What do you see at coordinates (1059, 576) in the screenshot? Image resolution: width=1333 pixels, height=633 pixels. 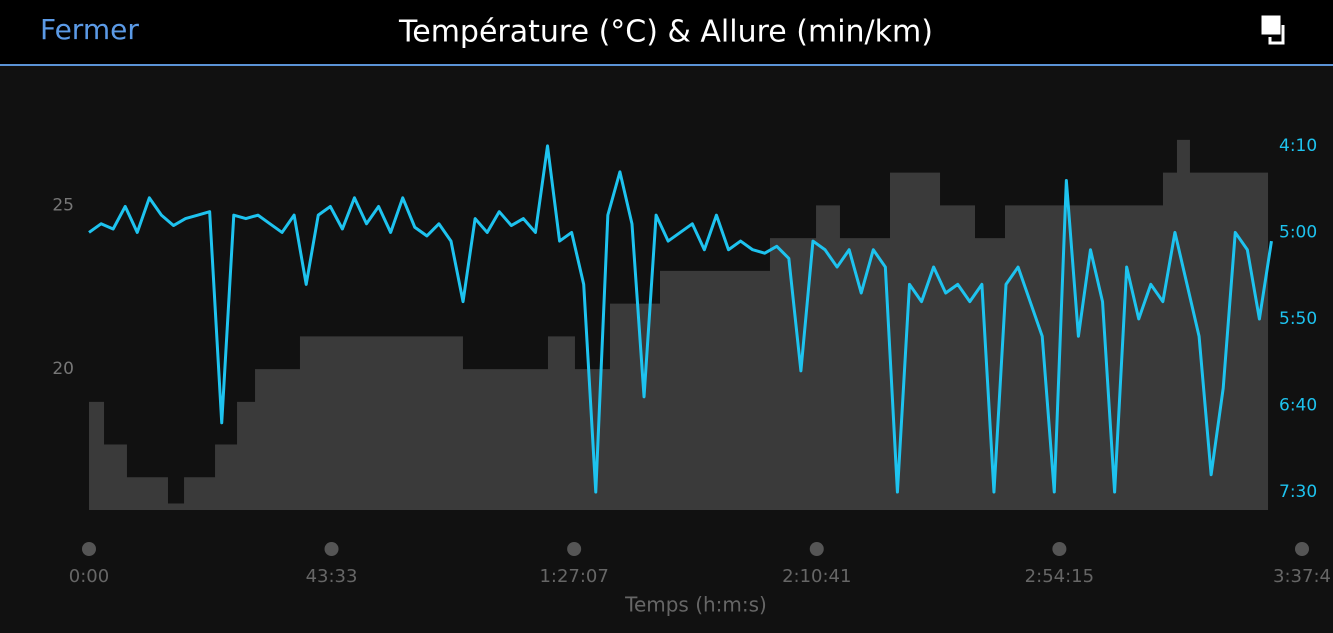 I see `x-tick-label: 2:54:15` at bounding box center [1059, 576].